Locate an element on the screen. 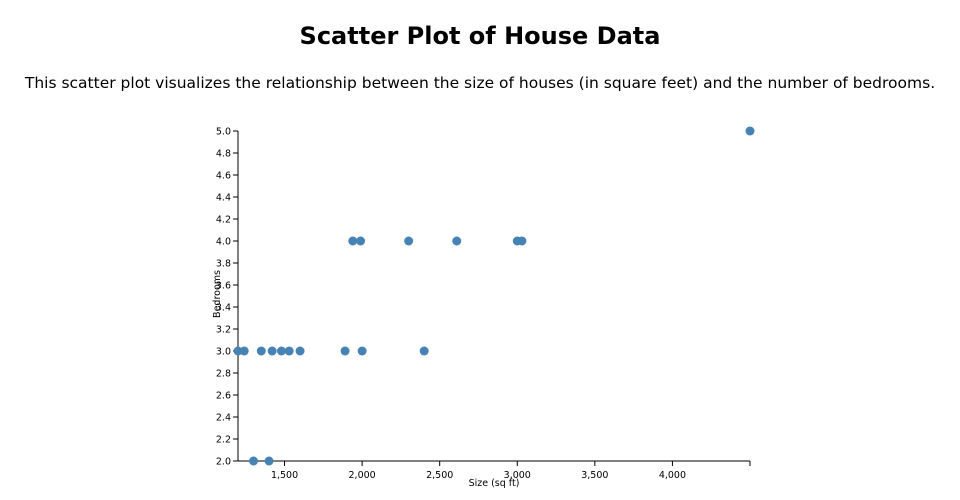 The width and height of the screenshot is (960, 500). x-axis: 1,500 2,000 2,500 3,000 3,500 4,000 is located at coordinates (494, 470).